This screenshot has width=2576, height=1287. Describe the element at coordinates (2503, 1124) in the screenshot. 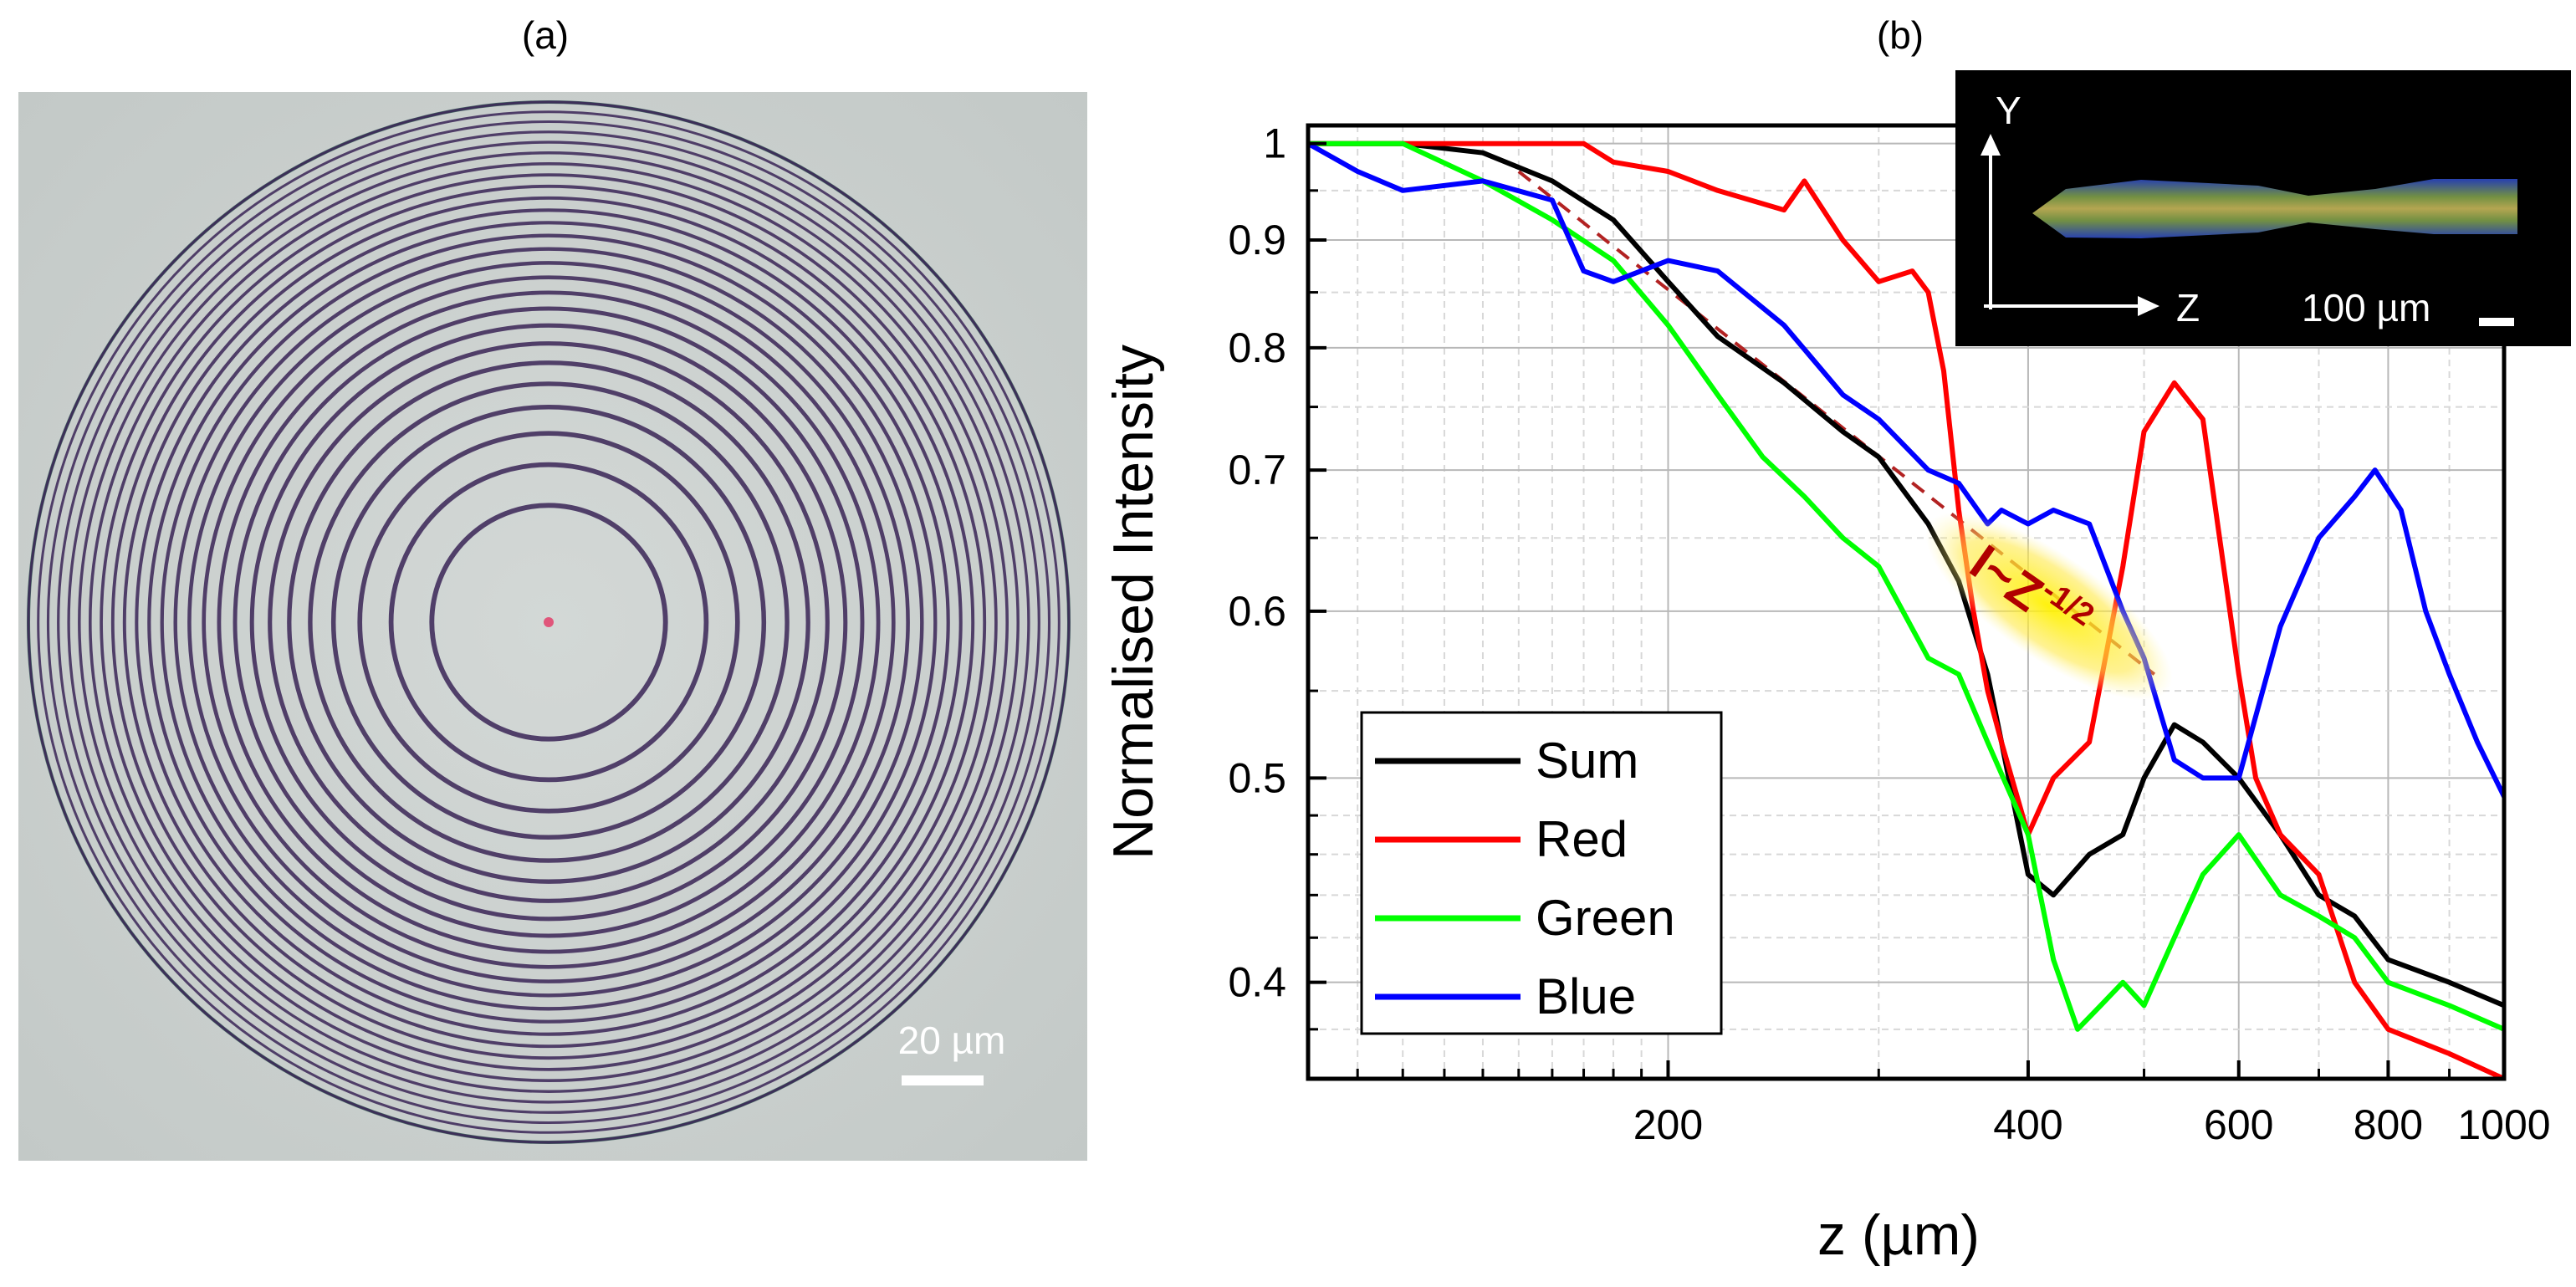

I see `x-tick-label: 1000` at that location.